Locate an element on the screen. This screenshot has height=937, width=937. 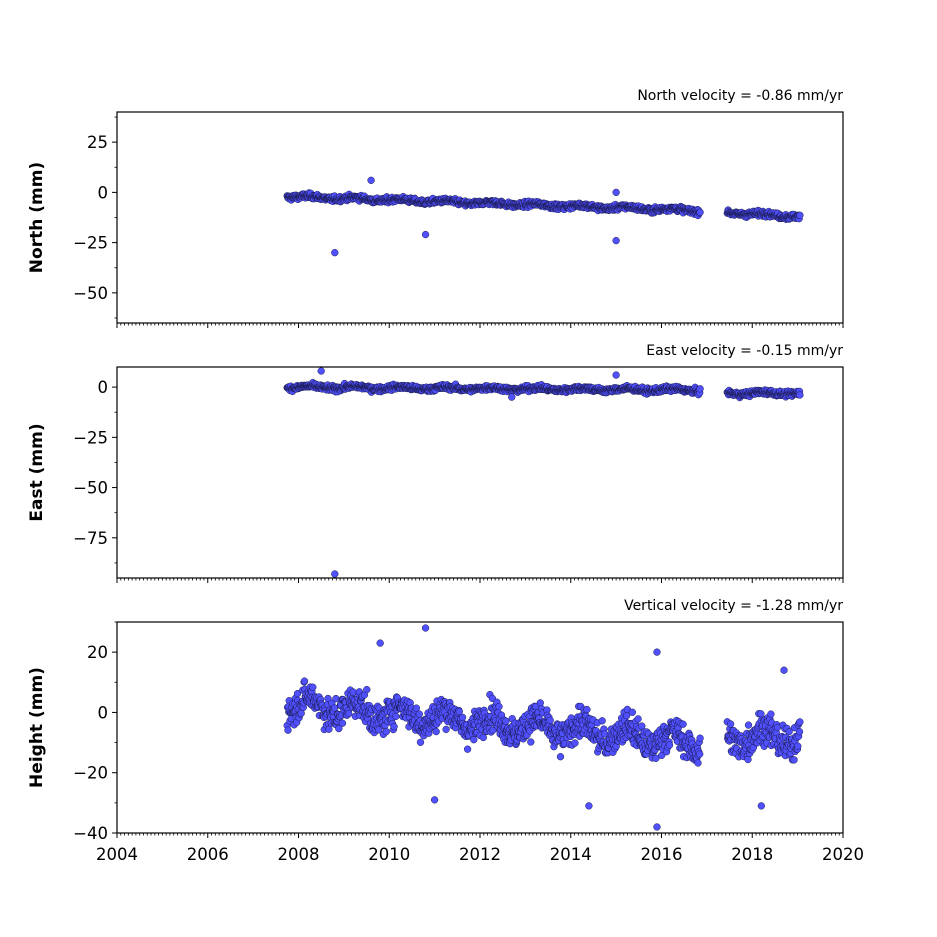
x-tick-label: 2014 is located at coordinates (571, 854).